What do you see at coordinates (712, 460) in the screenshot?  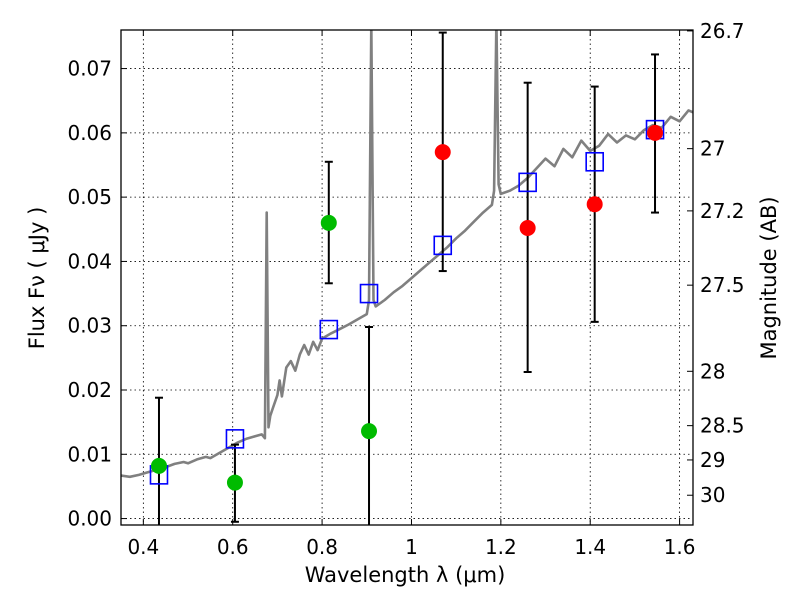 I see `right-tick-label: 29` at bounding box center [712, 460].